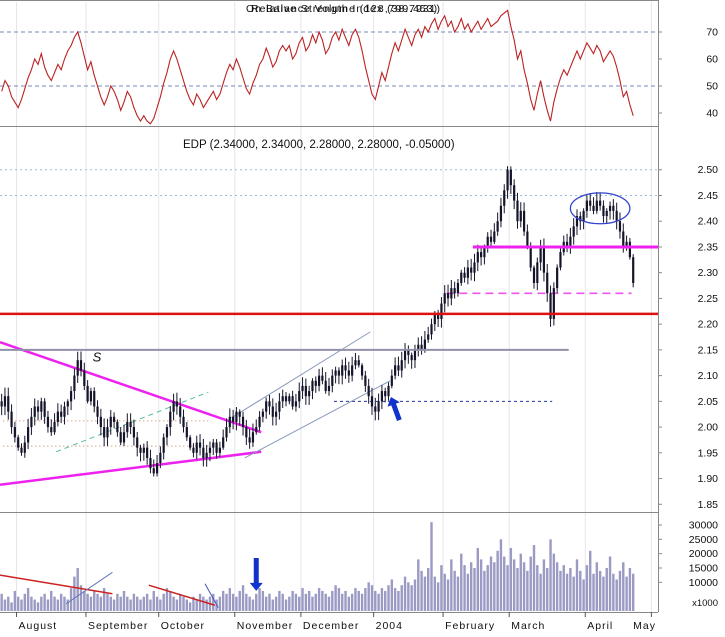 This screenshot has width=725, height=637. Describe the element at coordinates (528, 626) in the screenshot. I see `month-label: March` at that location.